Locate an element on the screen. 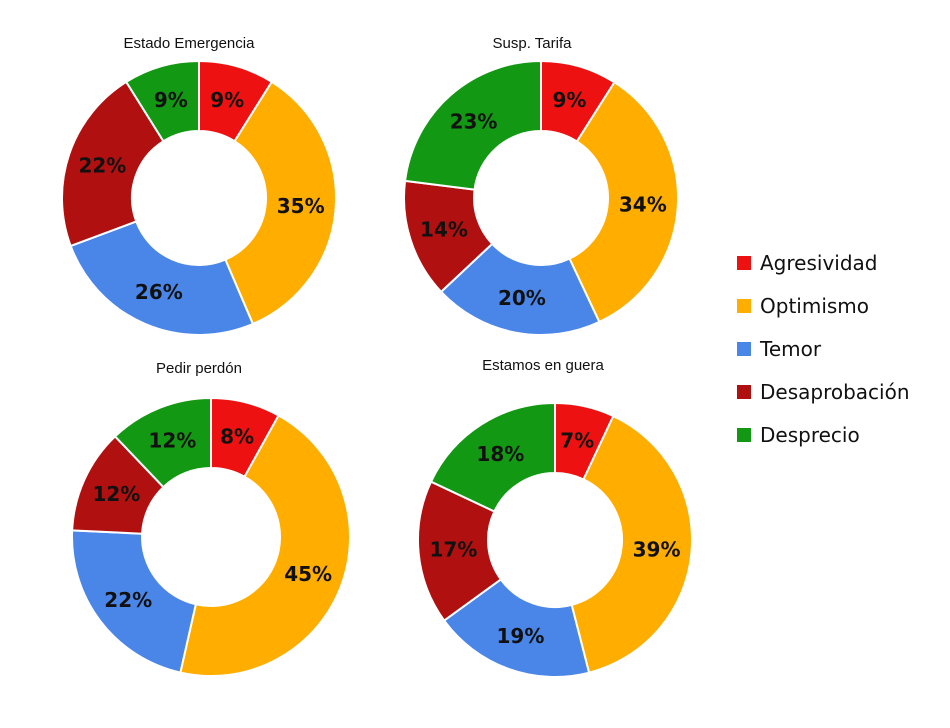 Image resolution: width=950 pixels, height=728 pixels. slice-label: 8% is located at coordinates (237, 436).